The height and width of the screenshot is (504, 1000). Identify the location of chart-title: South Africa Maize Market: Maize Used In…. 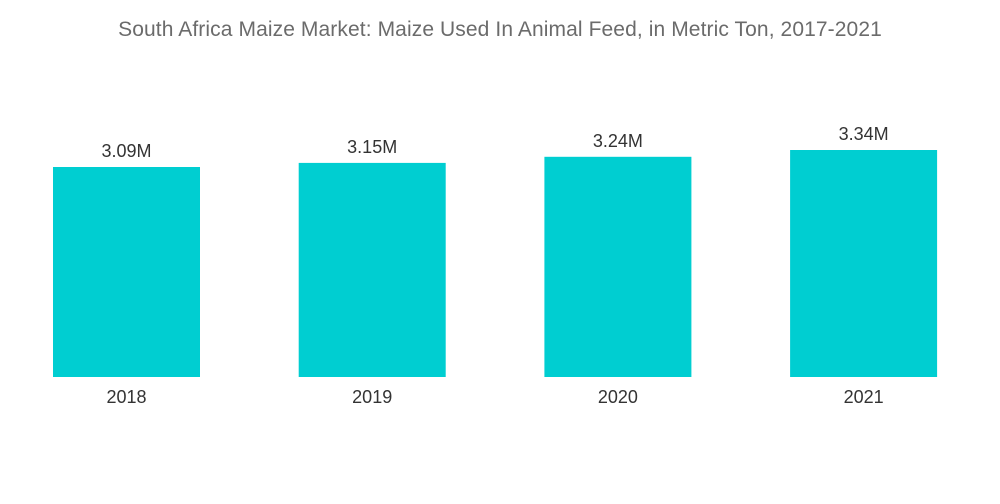
(500, 29).